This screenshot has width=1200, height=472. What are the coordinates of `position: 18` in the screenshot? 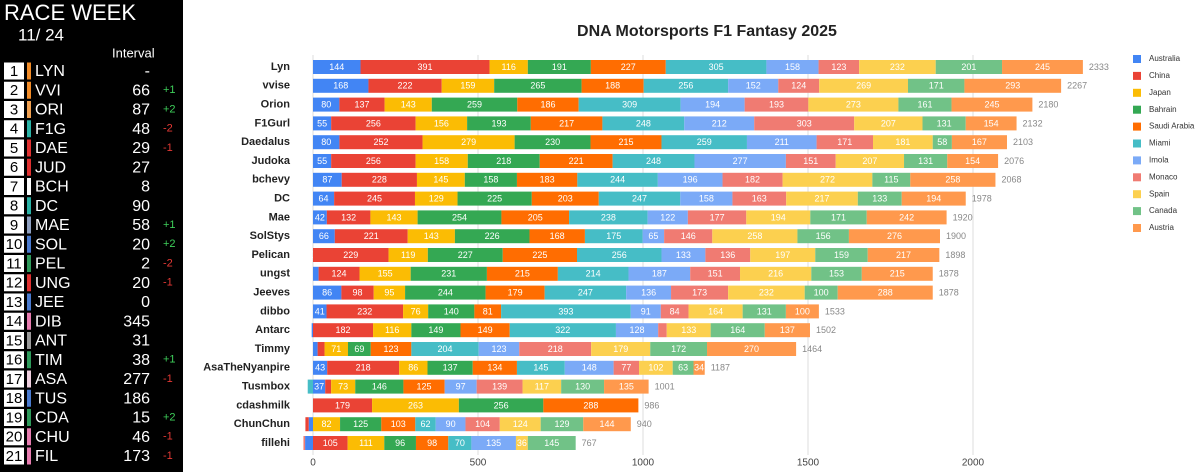 It's located at (14, 398).